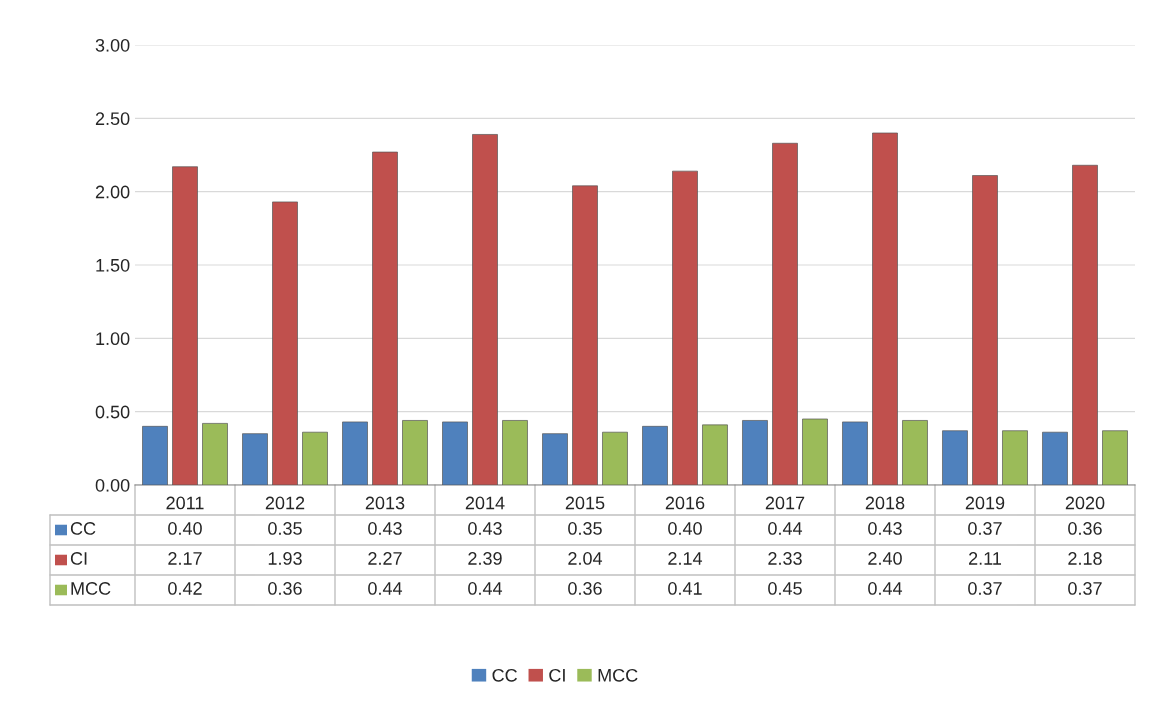 The height and width of the screenshot is (704, 1153). Describe the element at coordinates (557, 675) in the screenshot. I see `text: CI` at that location.